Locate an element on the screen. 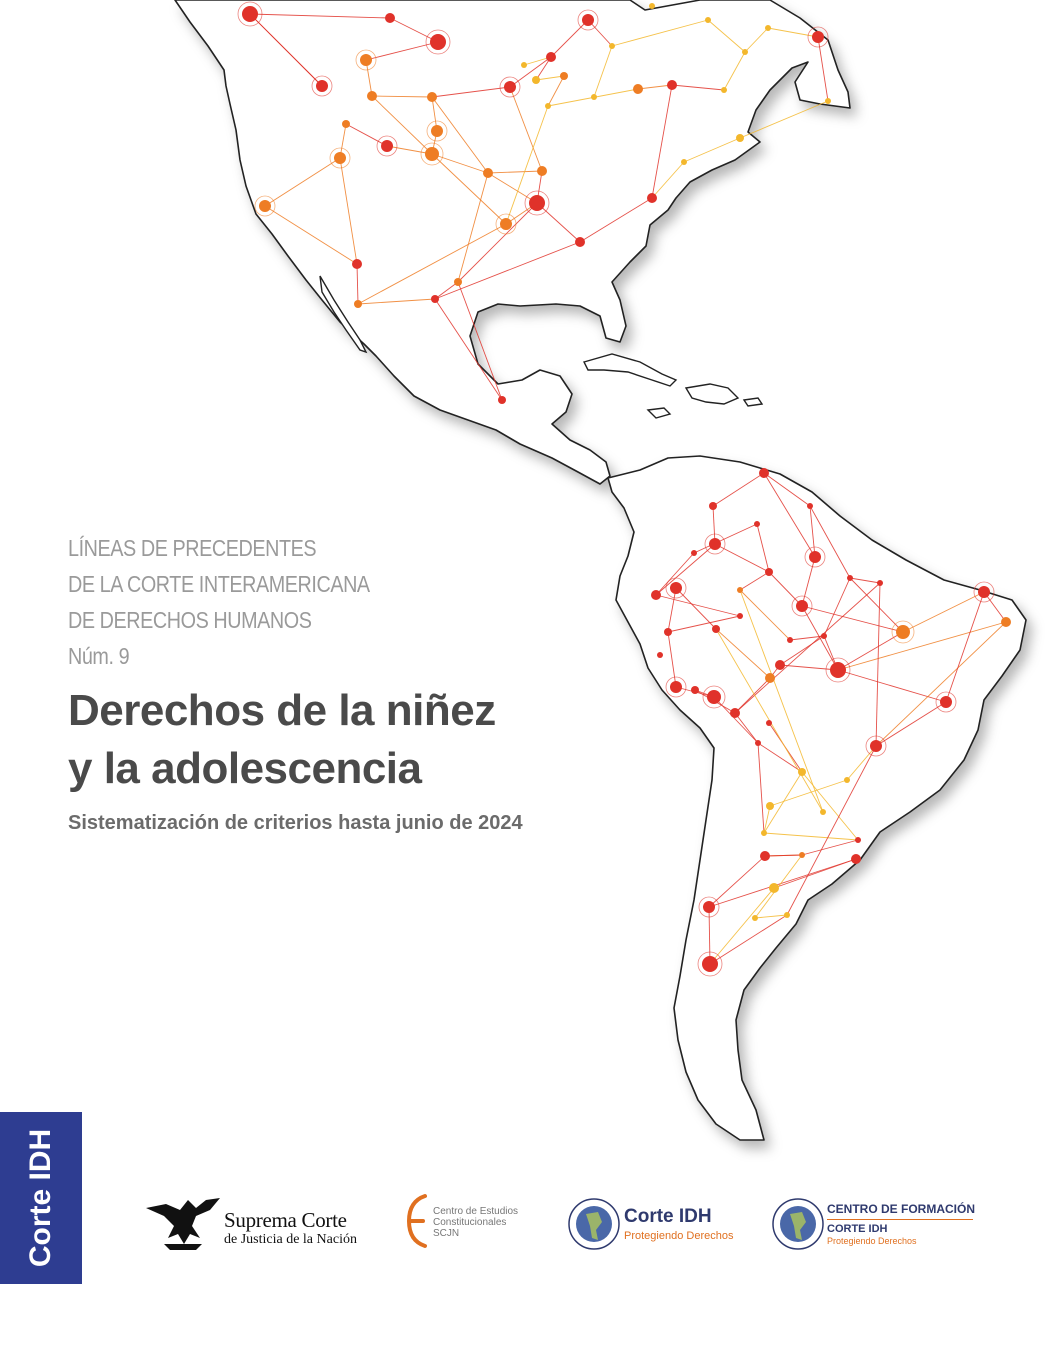  cec-mark-icon is located at coordinates (416, 1221).